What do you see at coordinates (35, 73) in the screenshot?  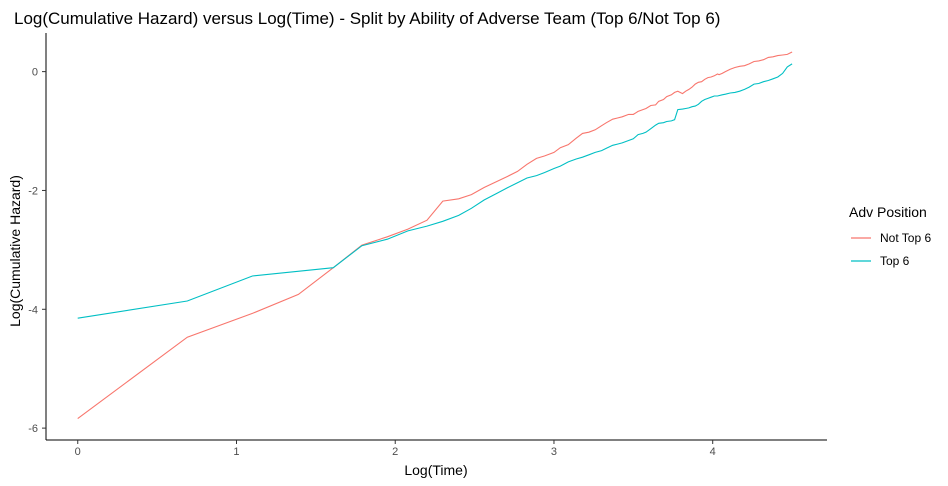 I see `y-tick-label: 0` at bounding box center [35, 73].